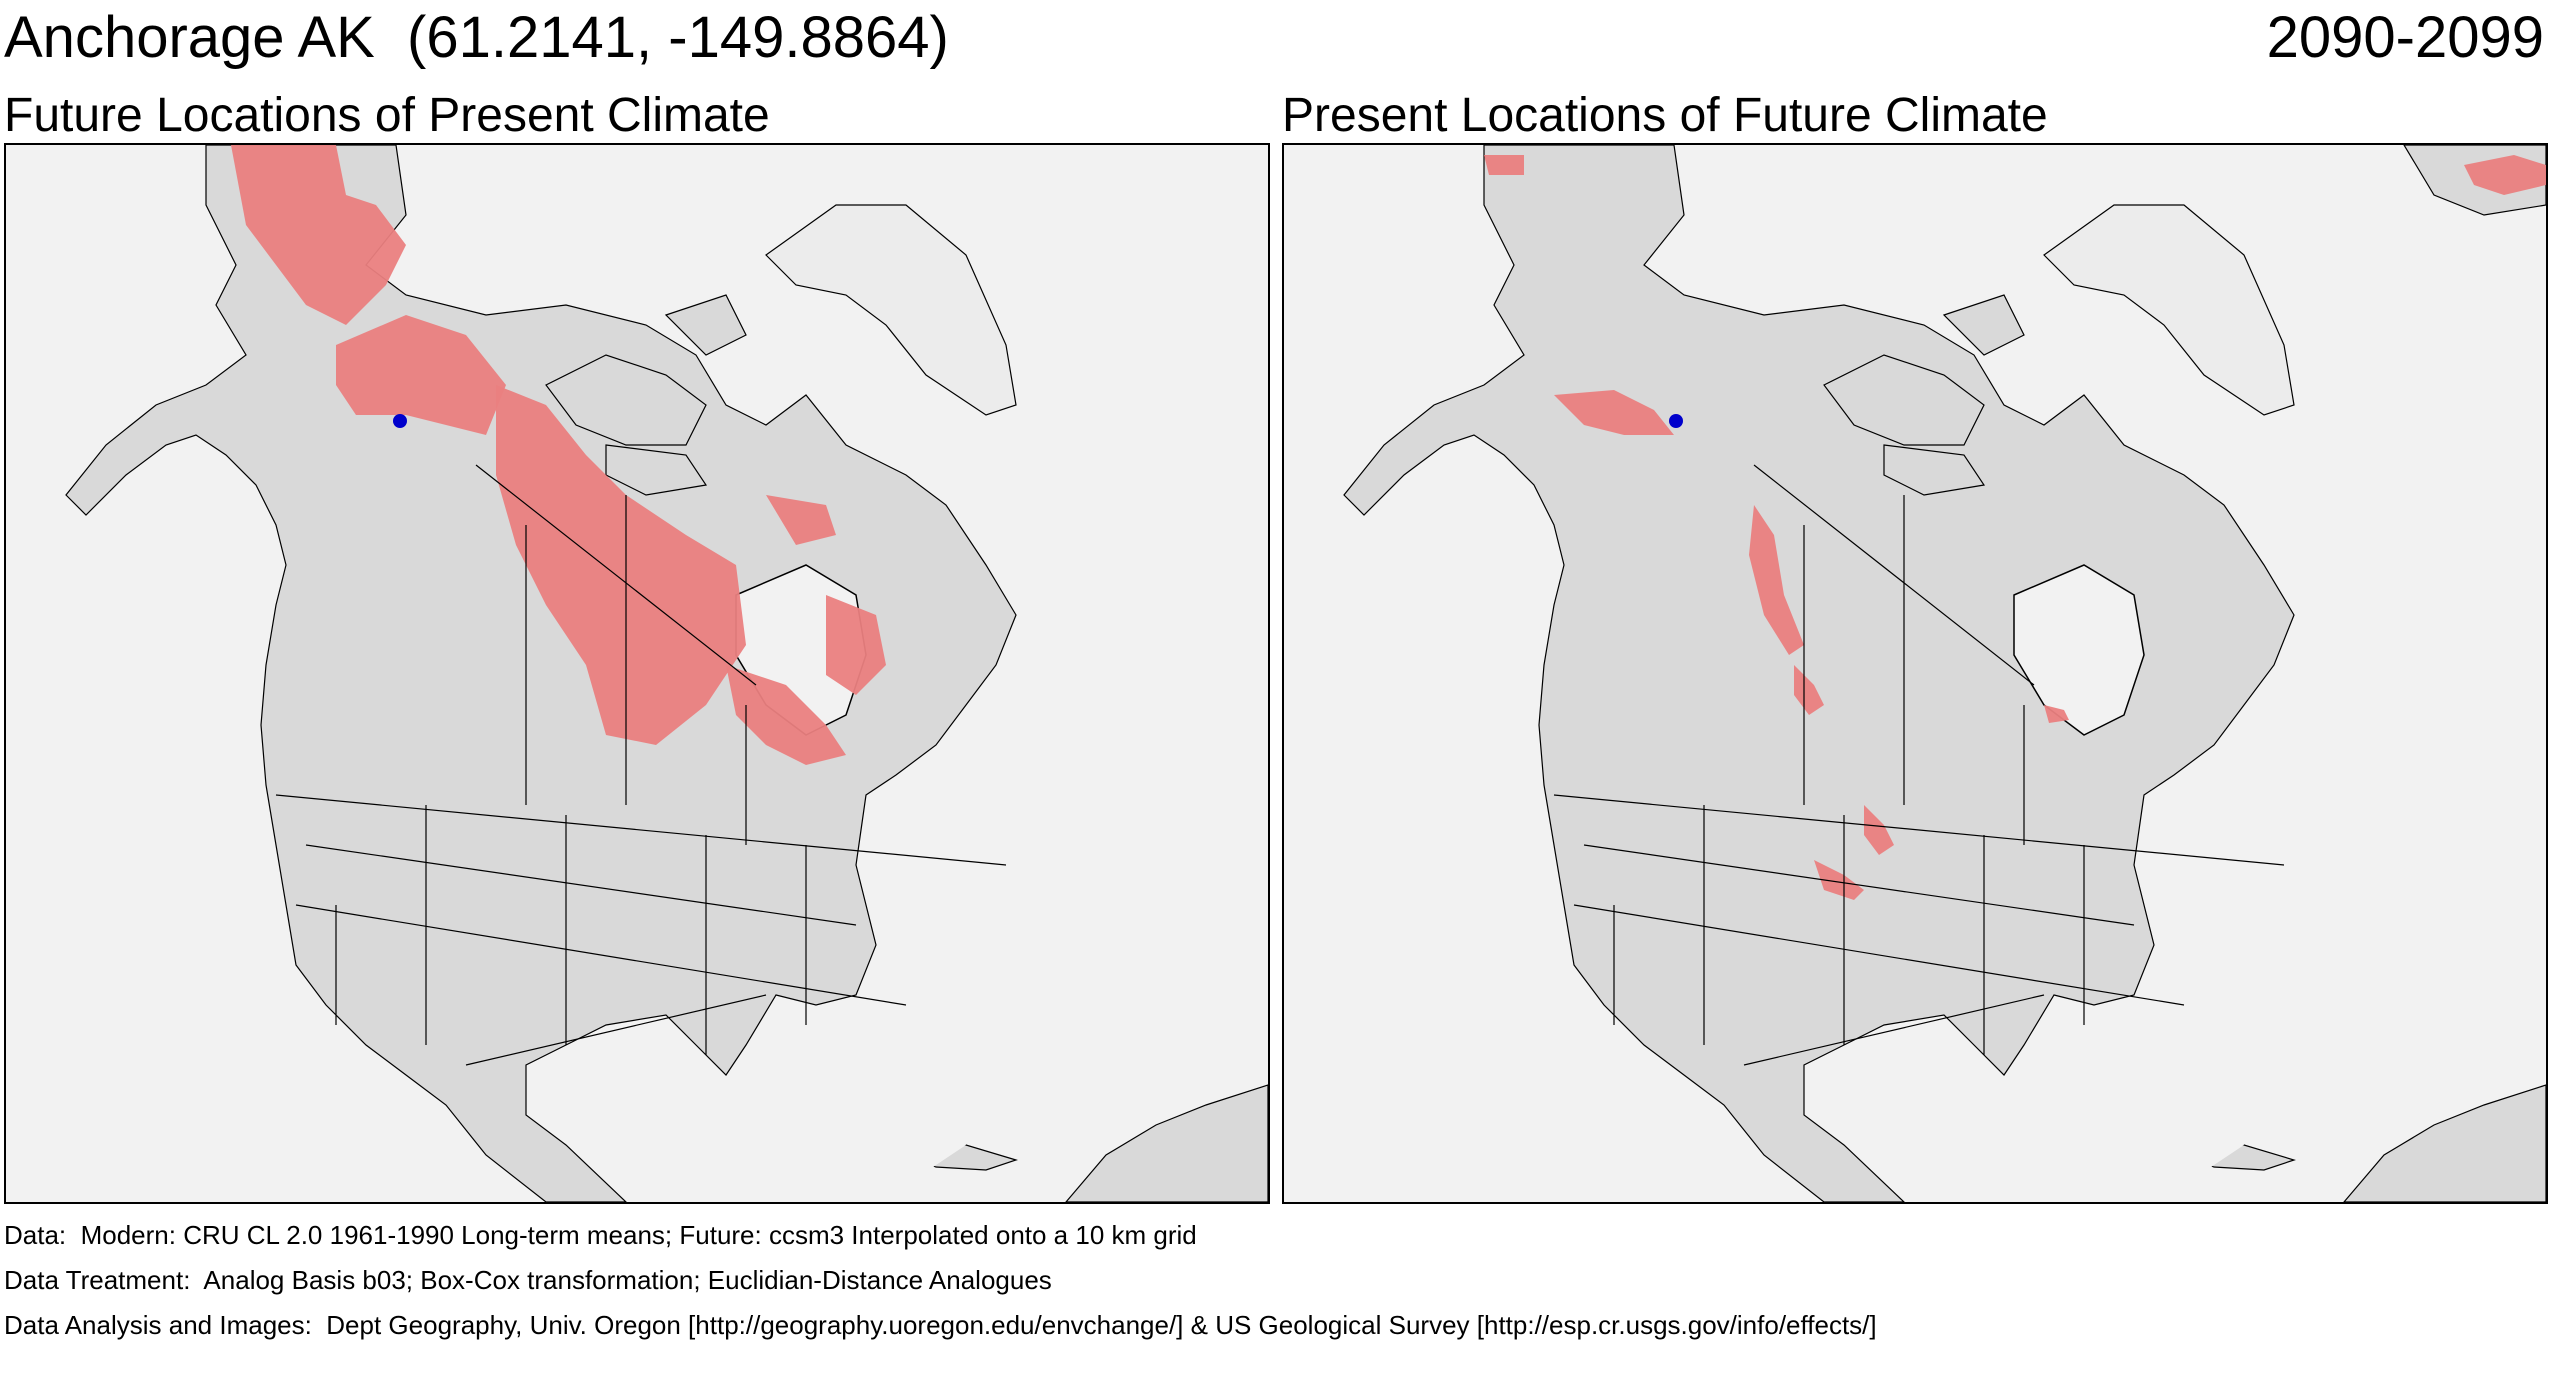 The width and height of the screenshot is (2550, 1383). Describe the element at coordinates (801, 520) in the screenshot. I see `highlight-arctic-isle` at that location.